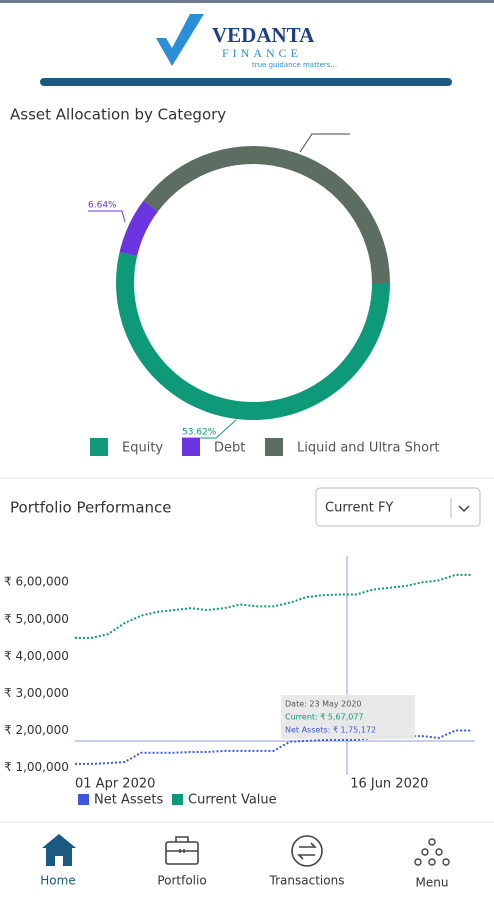 The width and height of the screenshot is (494, 900). What do you see at coordinates (91, 508) in the screenshot?
I see `line-title: Portfolio Performance` at bounding box center [91, 508].